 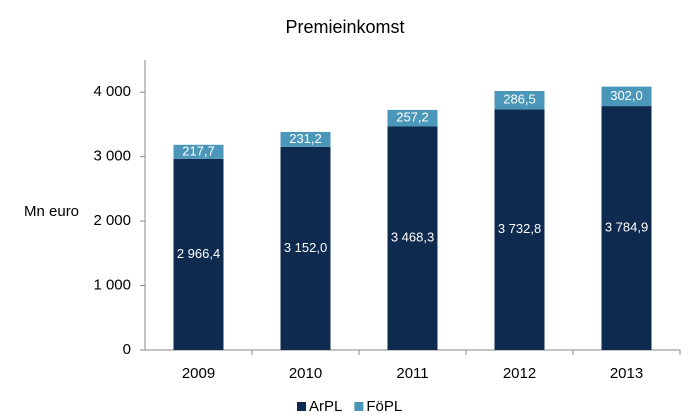 What do you see at coordinates (112, 91) in the screenshot?
I see `y-tick-label: 4 000` at bounding box center [112, 91].